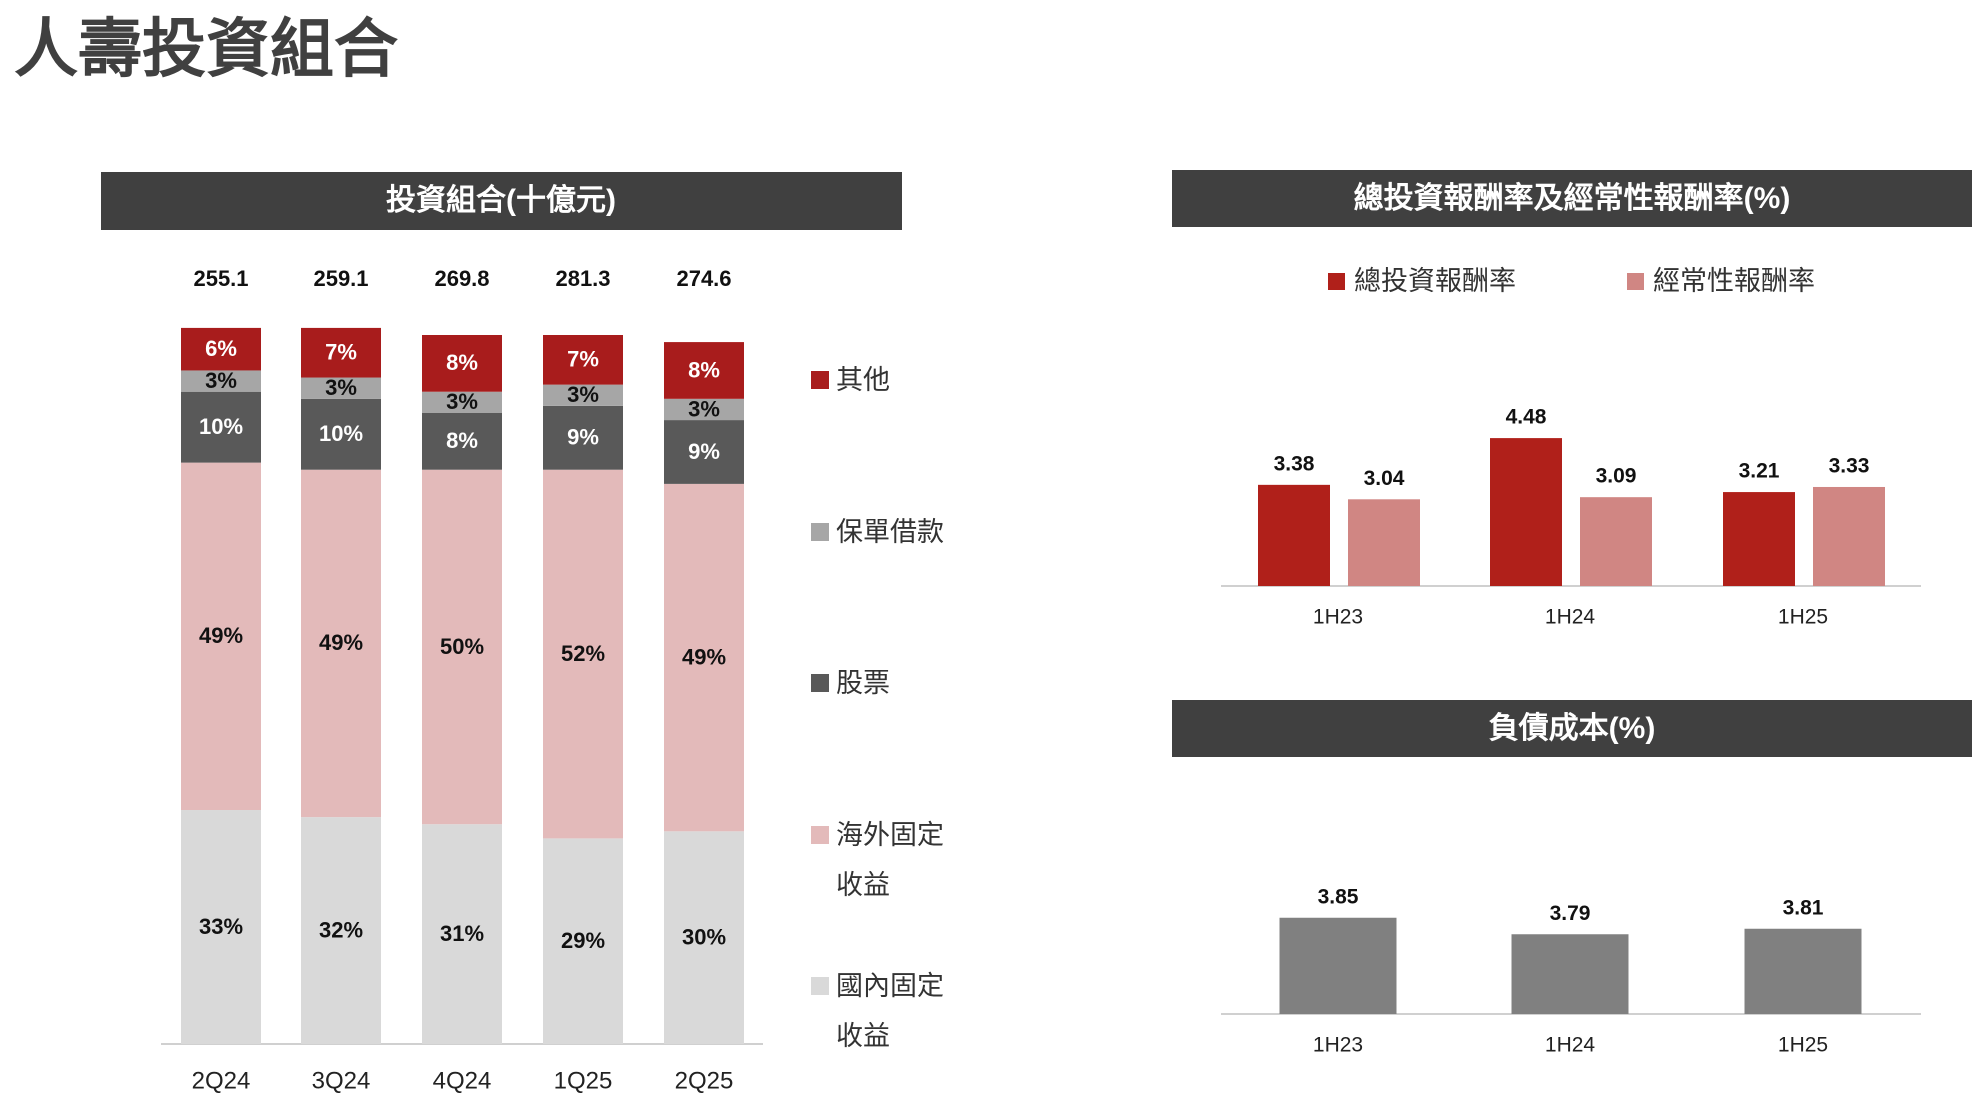 This screenshot has width=1988, height=1112. Describe the element at coordinates (462, 646) in the screenshot. I see `data-label: 50%` at that location.